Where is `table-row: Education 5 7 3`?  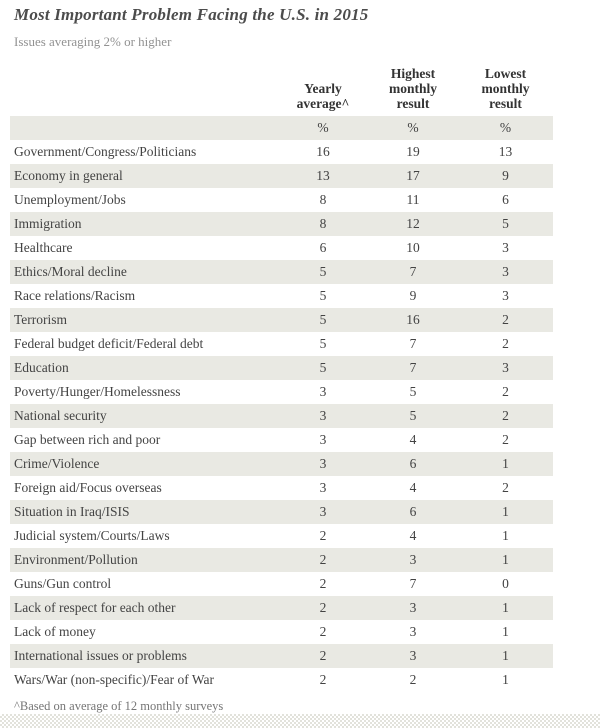 table-row: Education 5 7 3 is located at coordinates (281, 368).